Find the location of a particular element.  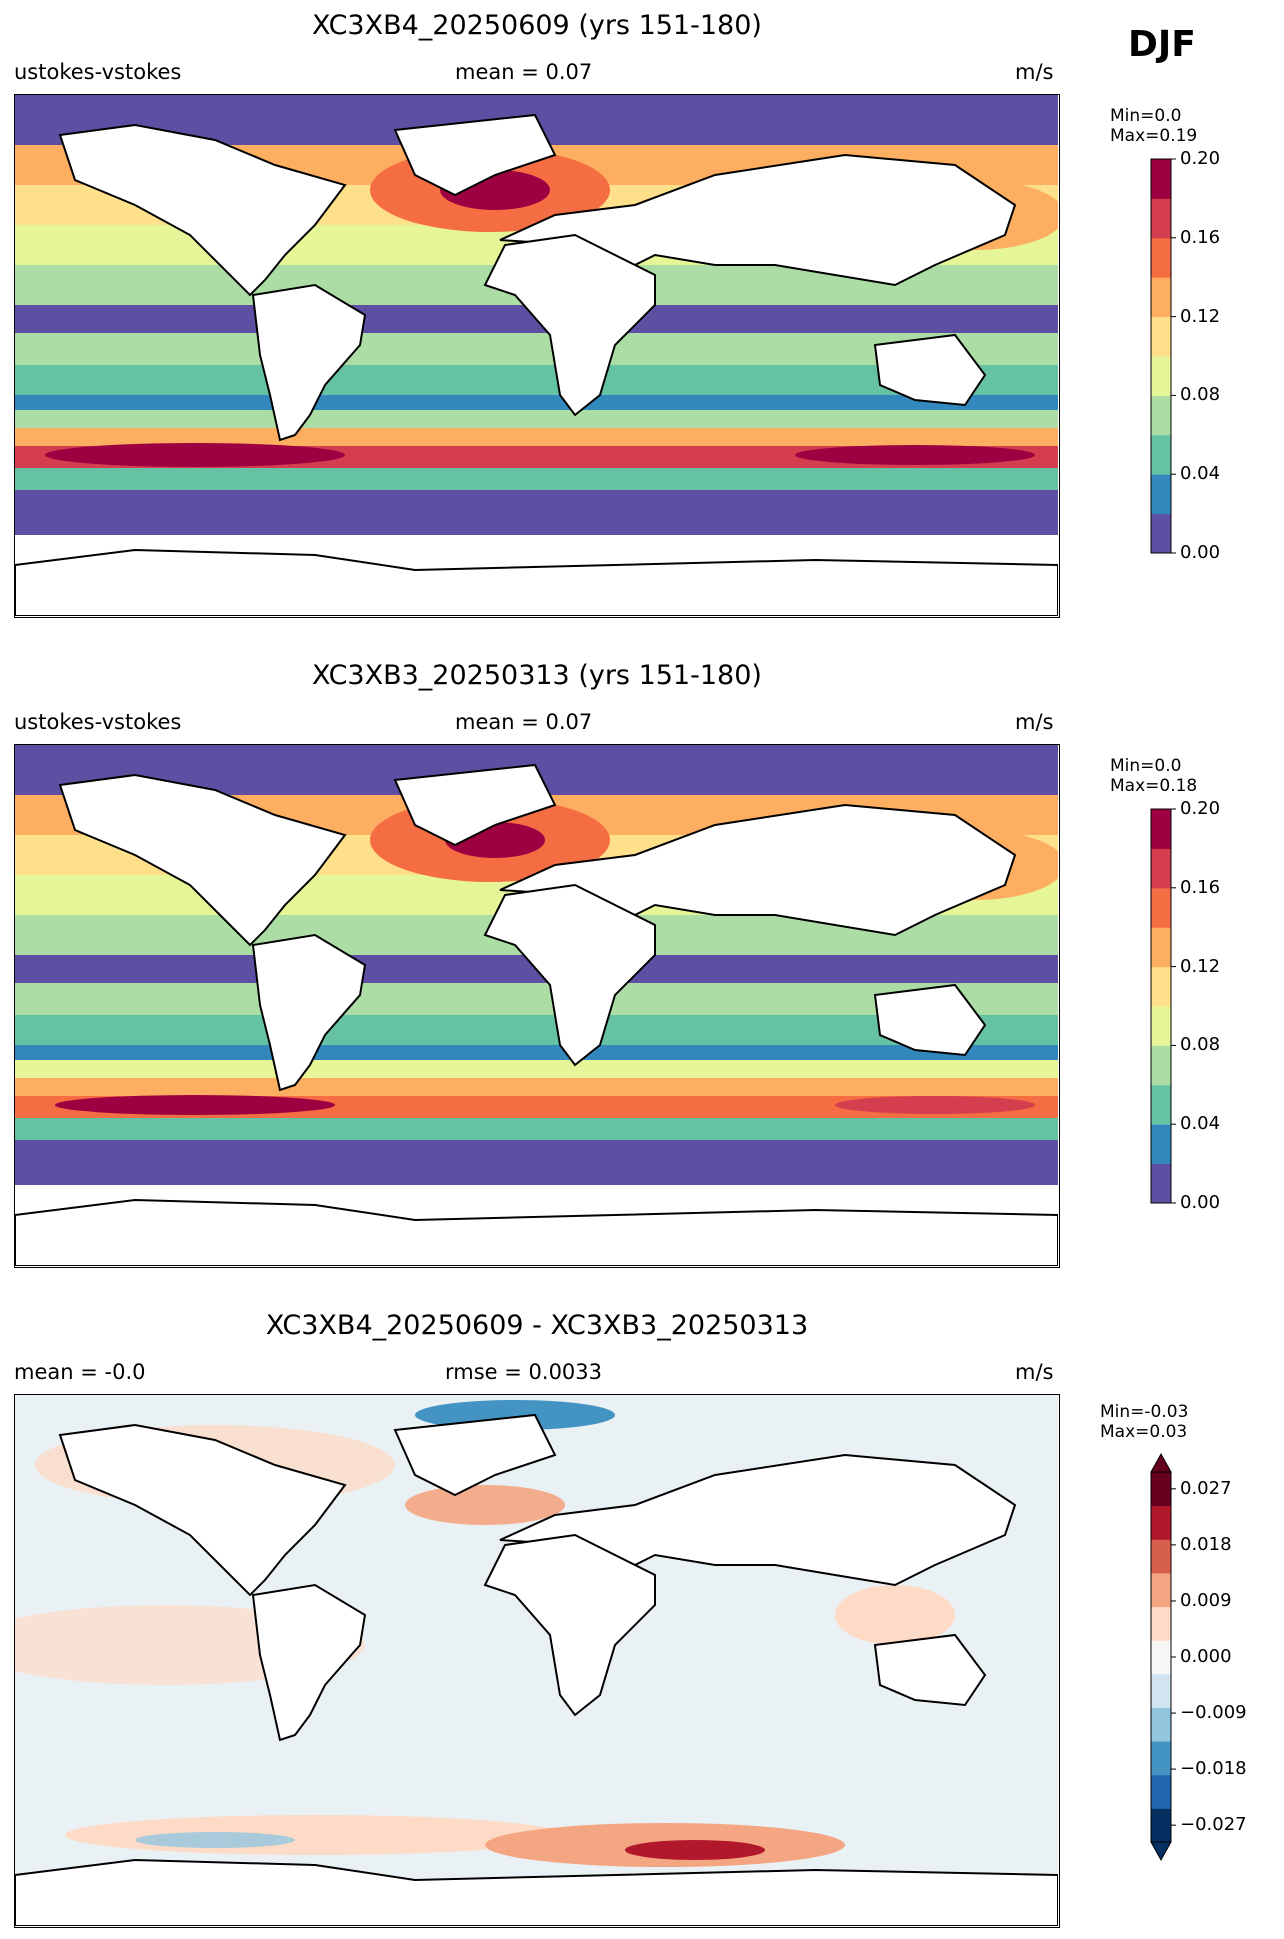

colorbar-extend-min is located at coordinates (1161, 1851).